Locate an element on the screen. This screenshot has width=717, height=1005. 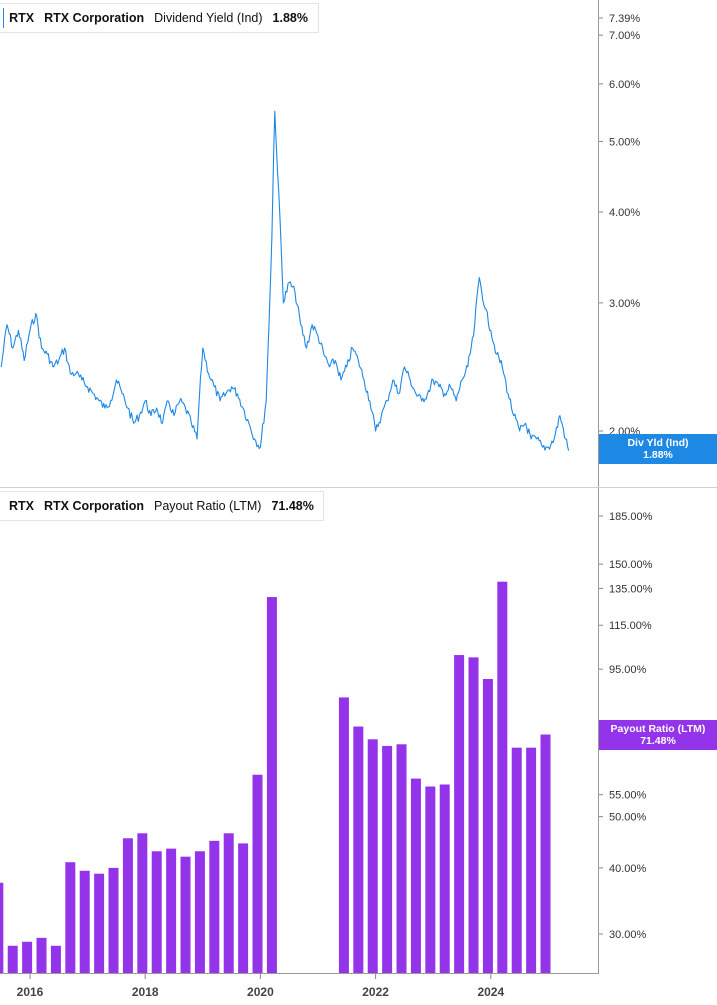
top-y-tick-label: 5.00% is located at coordinates (624, 142).